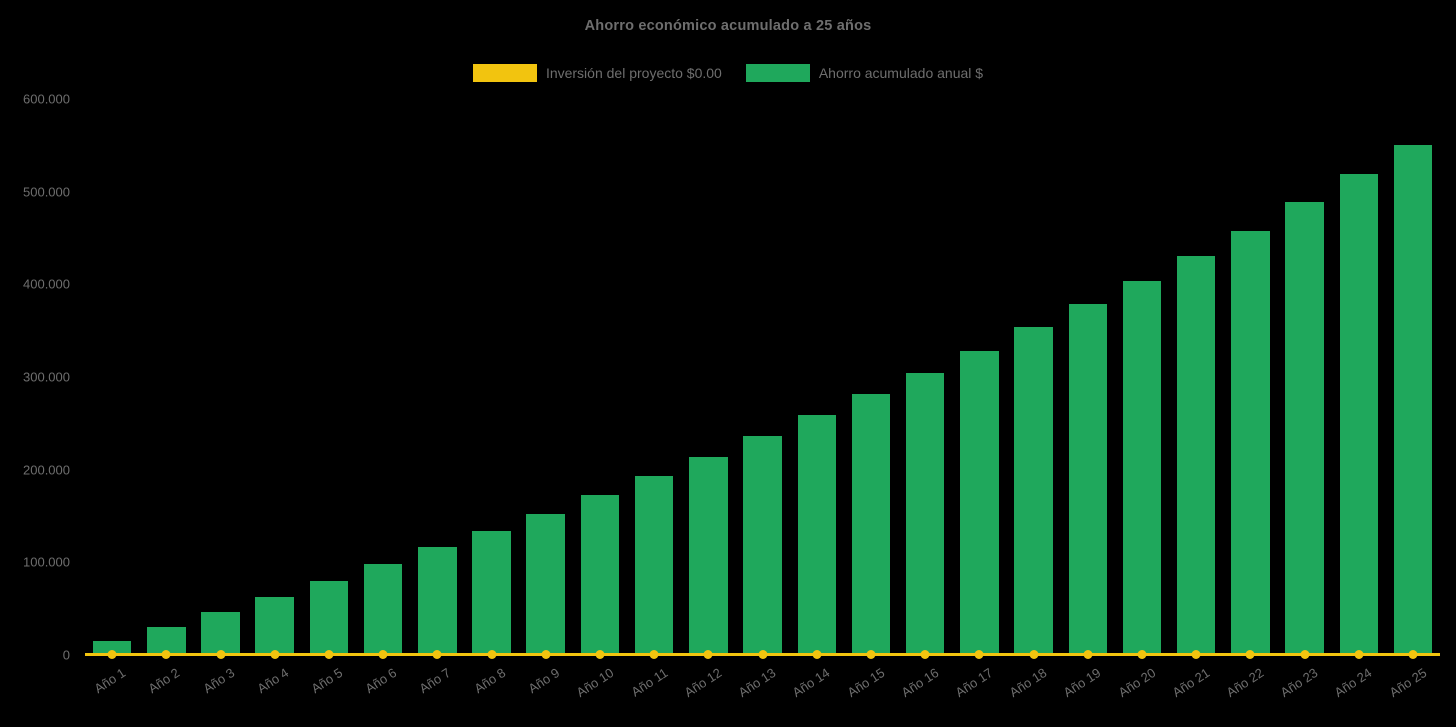  I want to click on y-tick-label: 300.000, so click(46, 377).